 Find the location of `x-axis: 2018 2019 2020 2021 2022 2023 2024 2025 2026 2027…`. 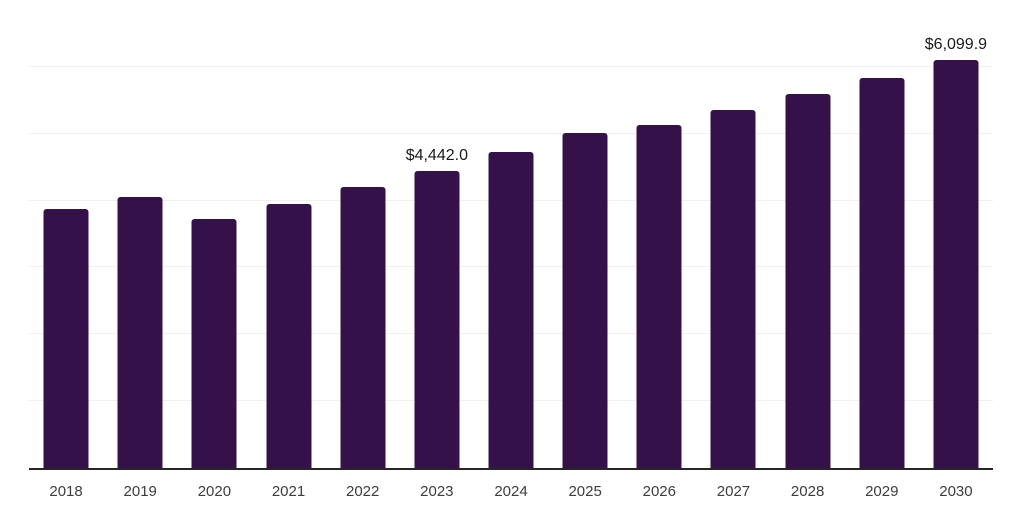

x-axis: 2018 2019 2020 2021 2022 2023 2024 2025 2026 2027… is located at coordinates (511, 492).